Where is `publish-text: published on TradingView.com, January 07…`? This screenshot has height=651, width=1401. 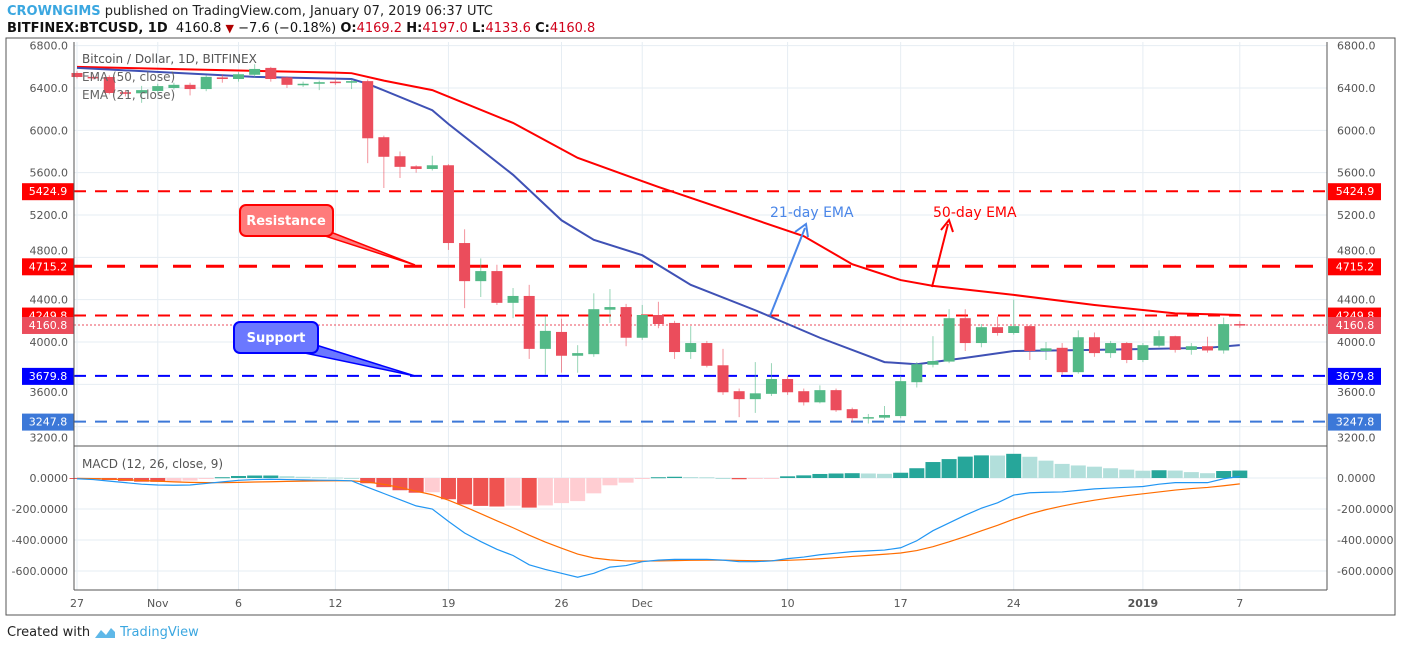
publish-text: published on TradingView.com, January 07… is located at coordinates (298, 11).